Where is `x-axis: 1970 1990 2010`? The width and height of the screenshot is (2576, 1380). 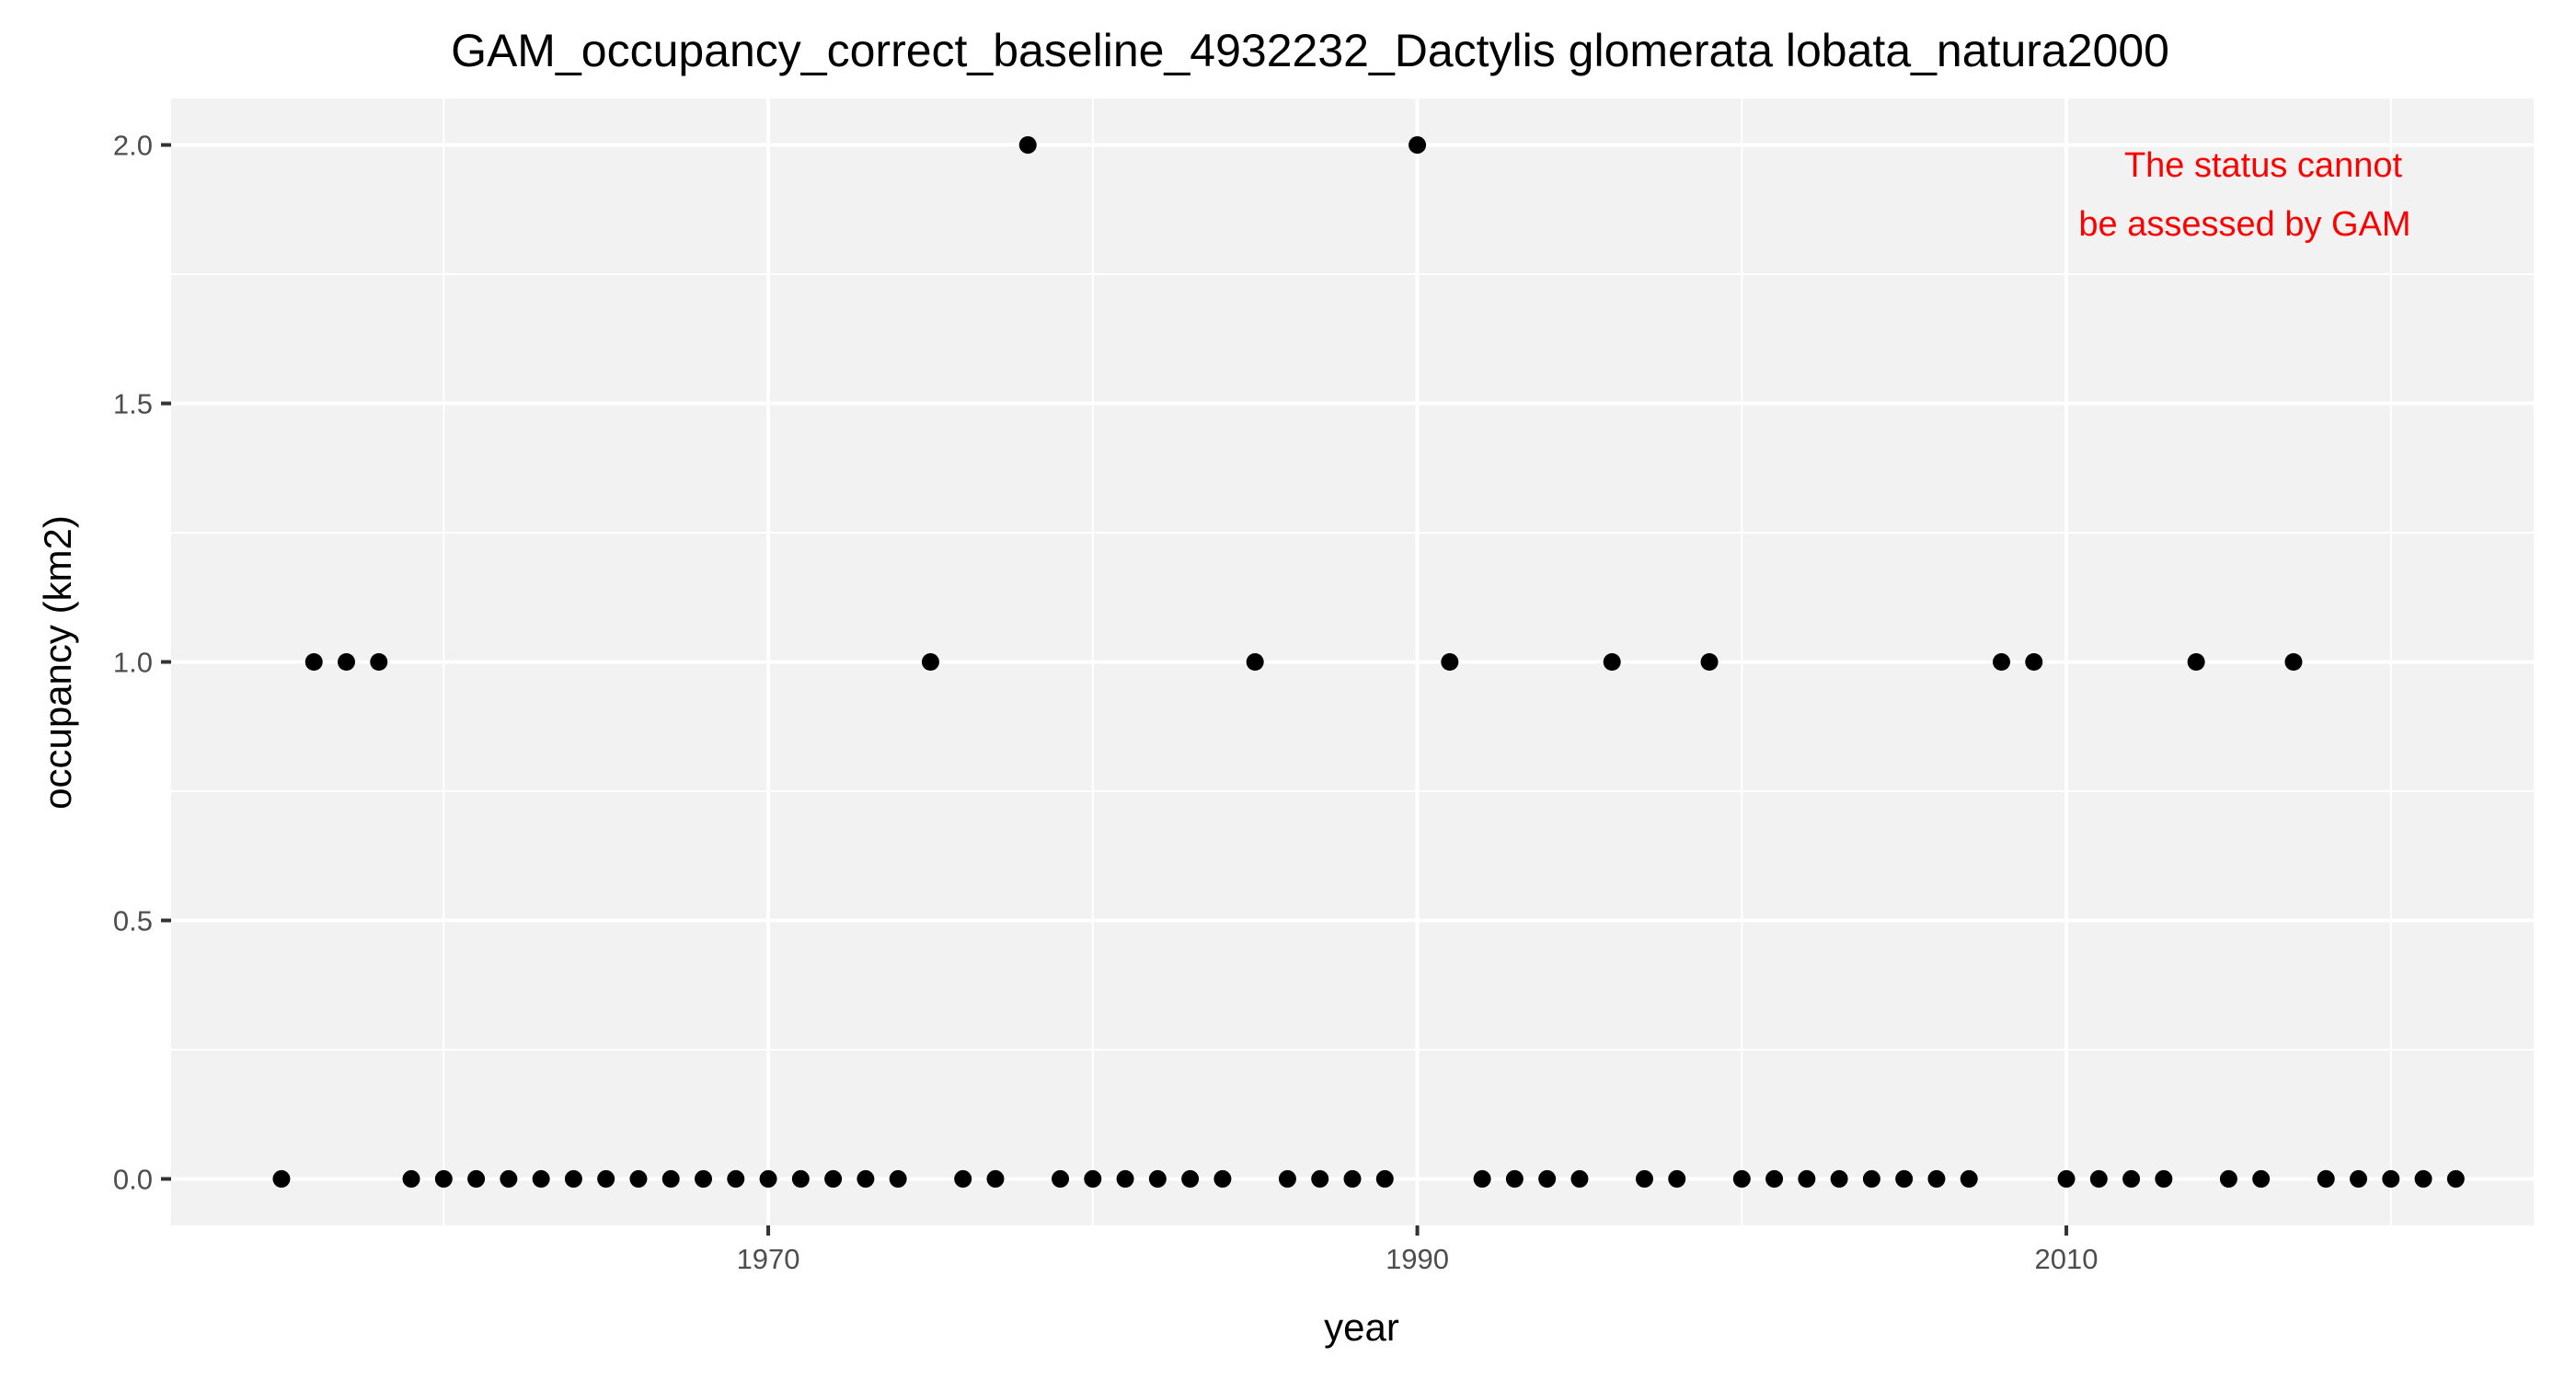
x-axis: 1970 1990 2010 is located at coordinates (1418, 1250).